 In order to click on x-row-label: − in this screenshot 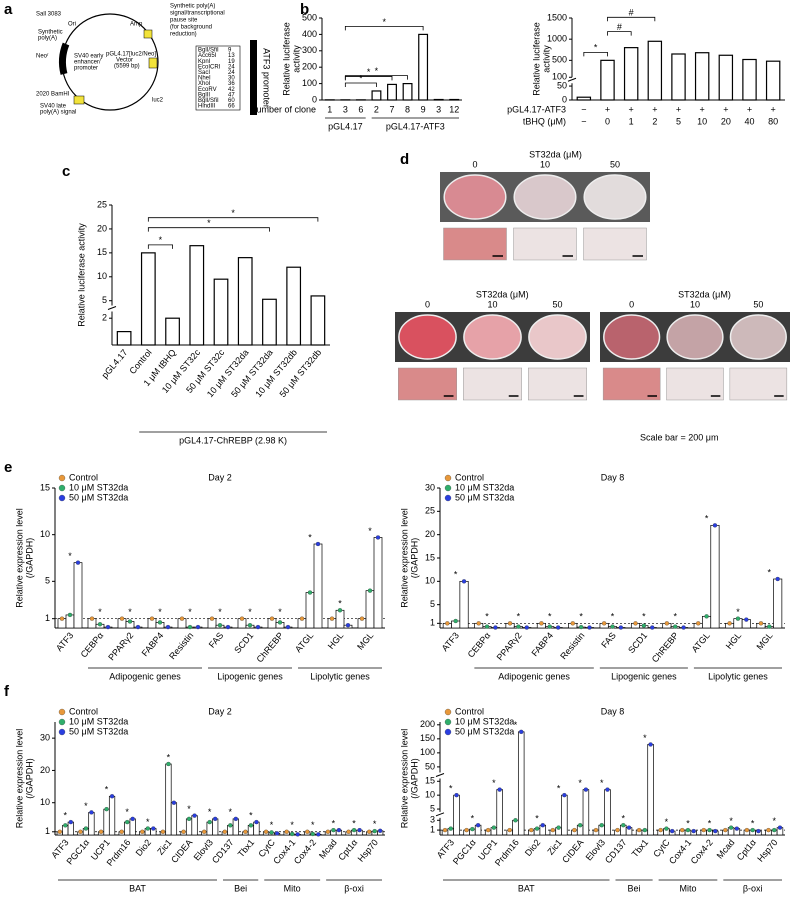, I will do `click(583, 109)`.